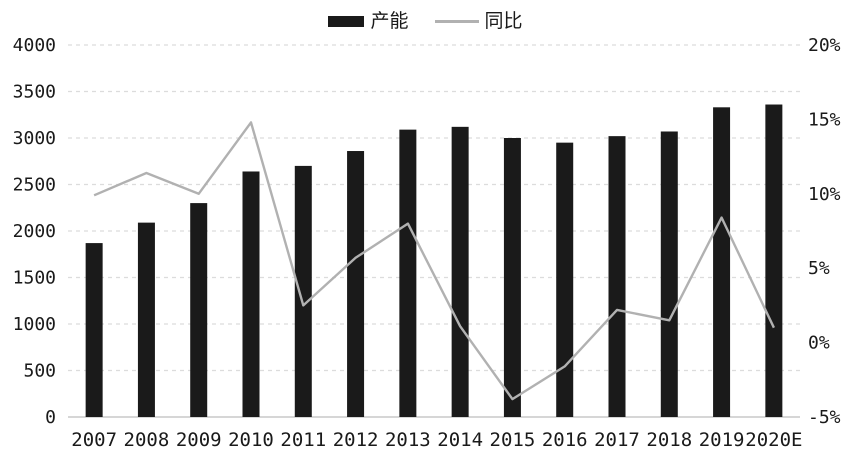 This screenshot has height=458, width=851. Describe the element at coordinates (251, 440) in the screenshot. I see `x-axis-tick-label: 2010` at that location.